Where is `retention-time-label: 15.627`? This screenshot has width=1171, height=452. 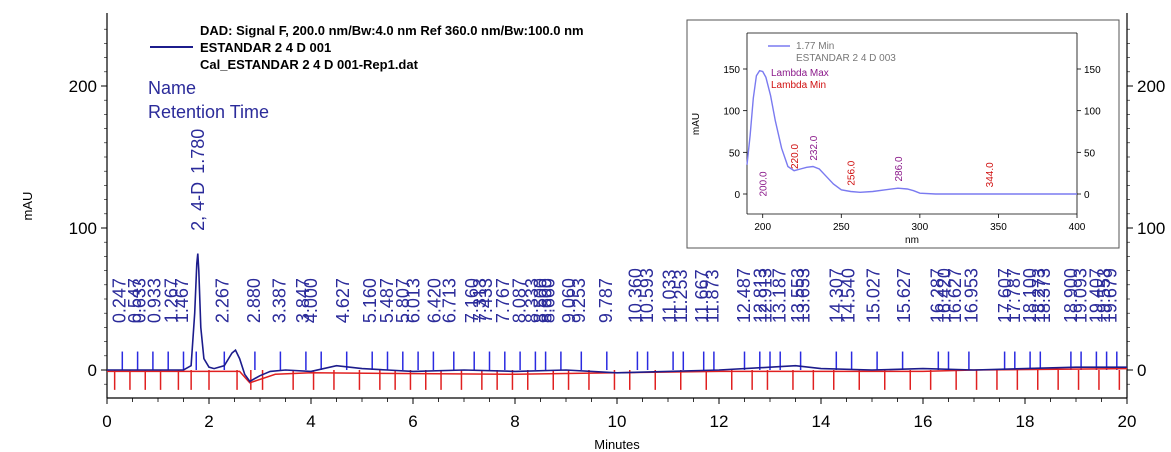
retention-time-label: 15.627 is located at coordinates (904, 295).